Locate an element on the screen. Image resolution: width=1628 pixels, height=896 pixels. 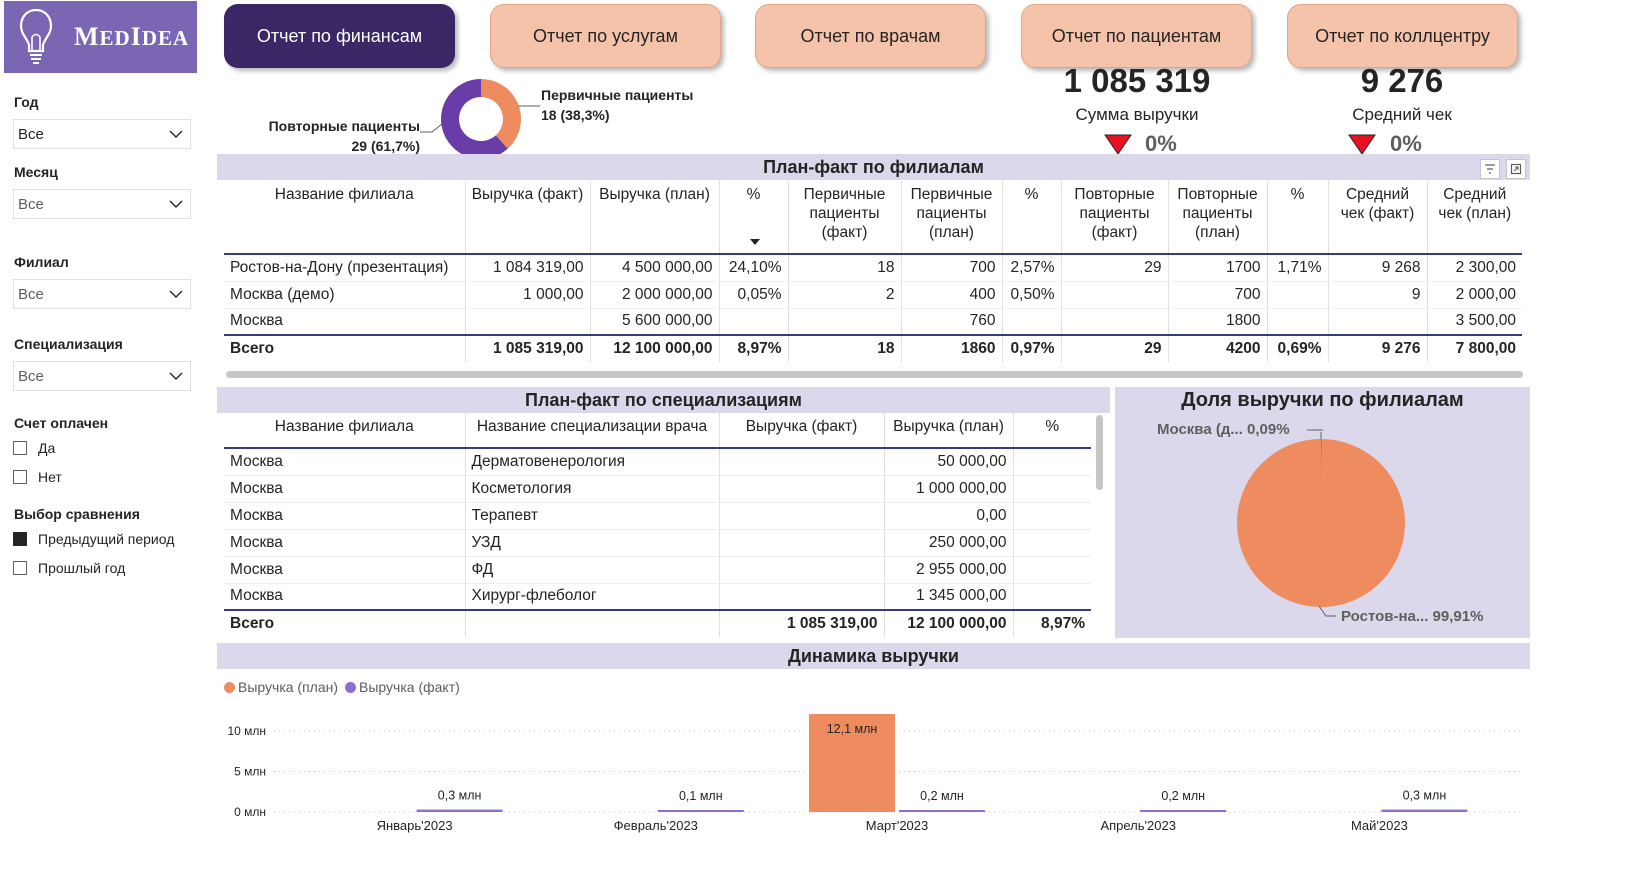
compare-last-year-option: Прошлый год is located at coordinates (69, 568).